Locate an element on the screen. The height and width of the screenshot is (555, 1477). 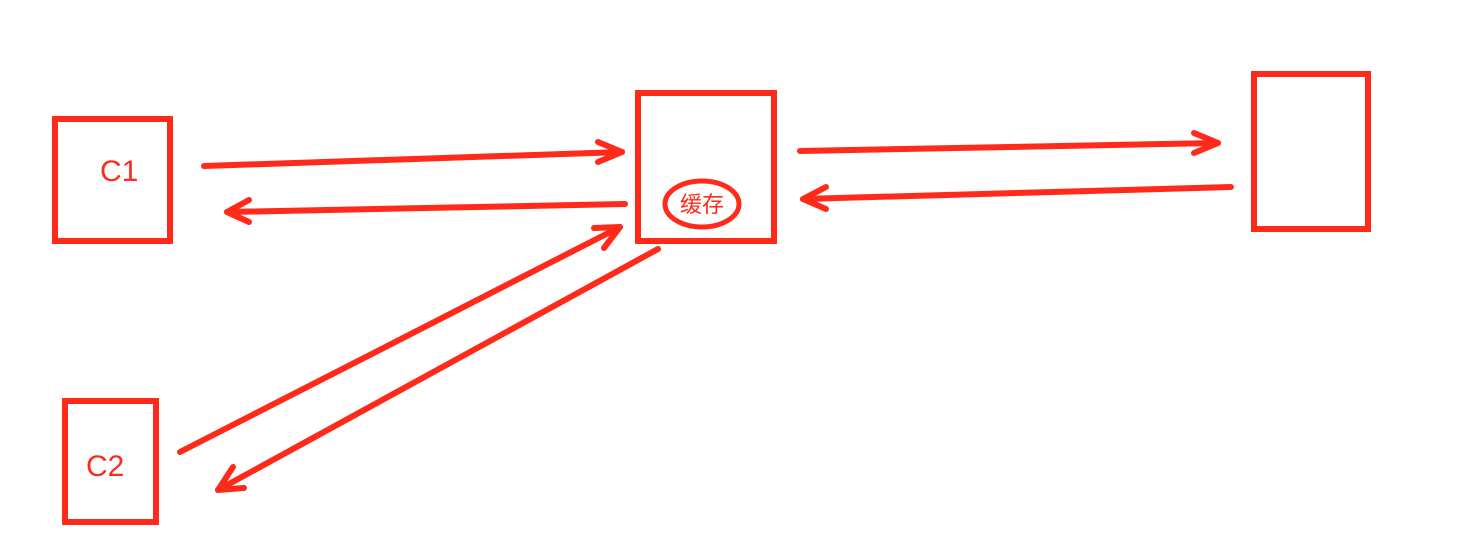
c2-box is located at coordinates (110, 461).